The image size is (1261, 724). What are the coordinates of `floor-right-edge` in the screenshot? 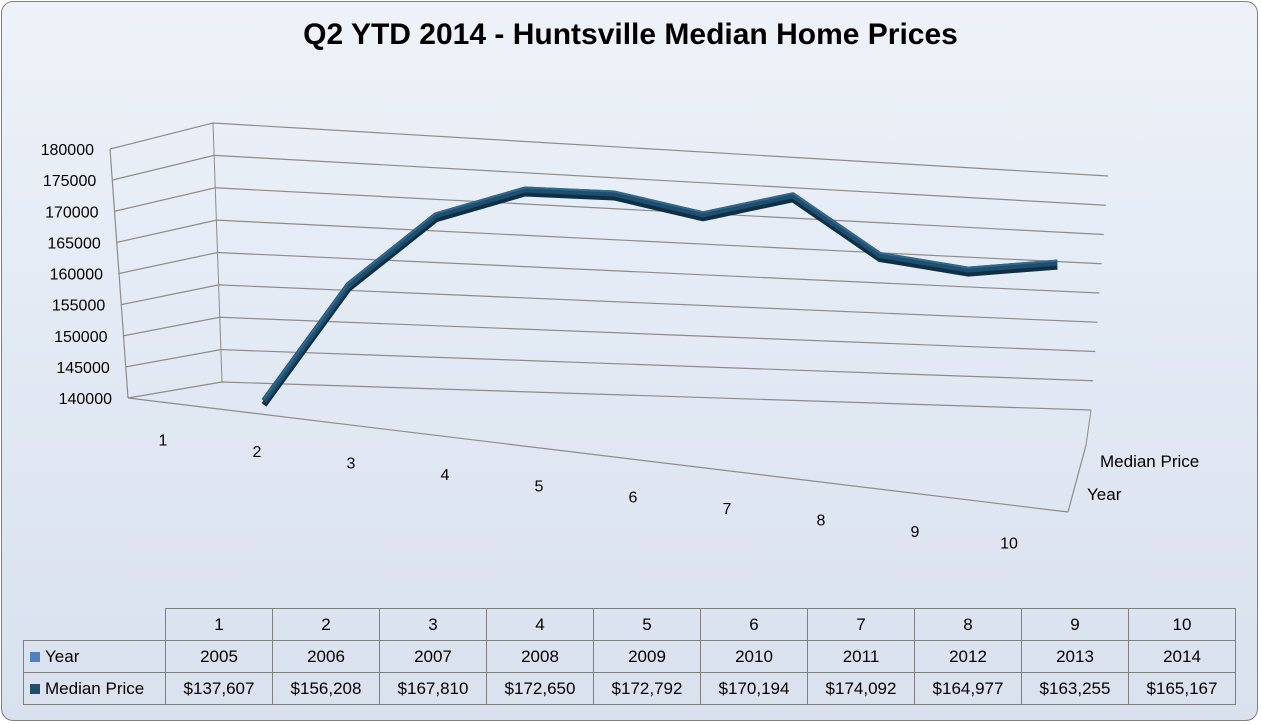 It's located at (1088, 427).